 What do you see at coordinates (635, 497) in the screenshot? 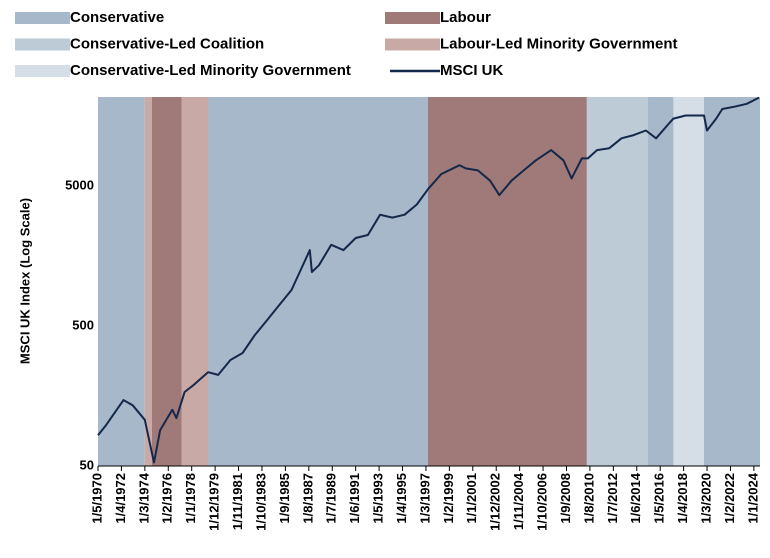
I see `x-tick-label: 1/6/2014` at bounding box center [635, 497].